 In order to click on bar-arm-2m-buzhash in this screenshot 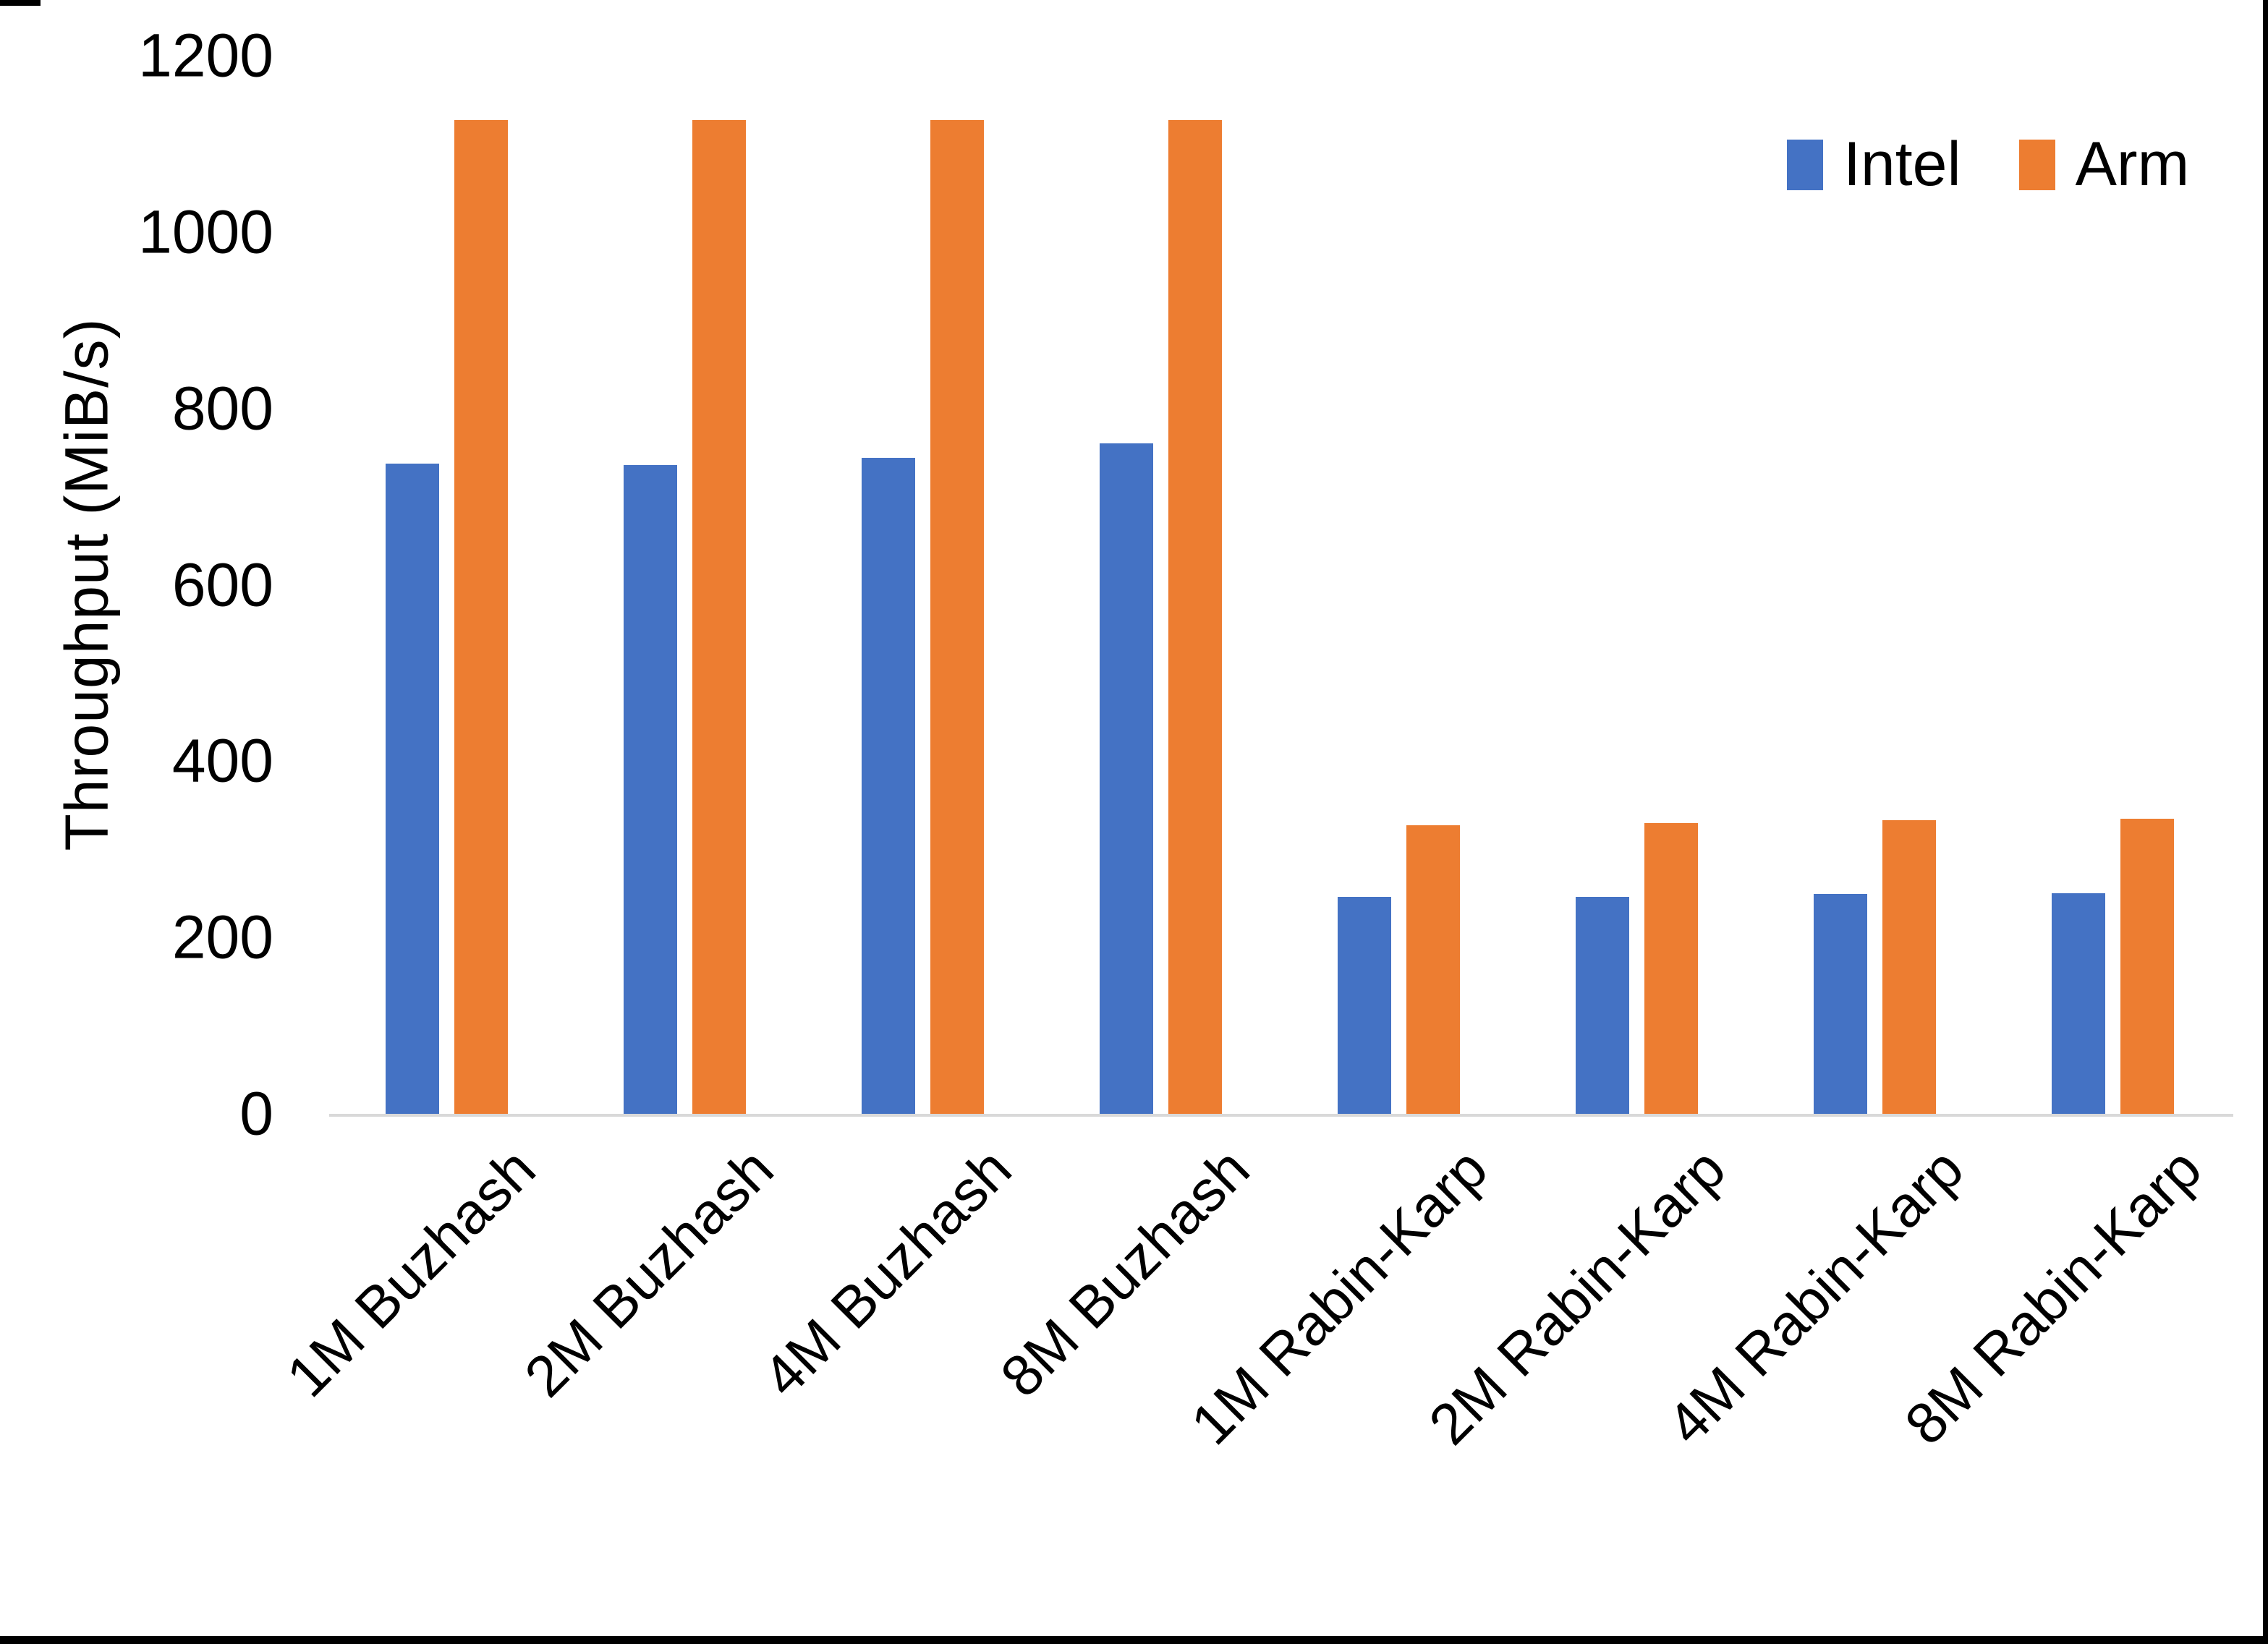, I will do `click(719, 616)`.